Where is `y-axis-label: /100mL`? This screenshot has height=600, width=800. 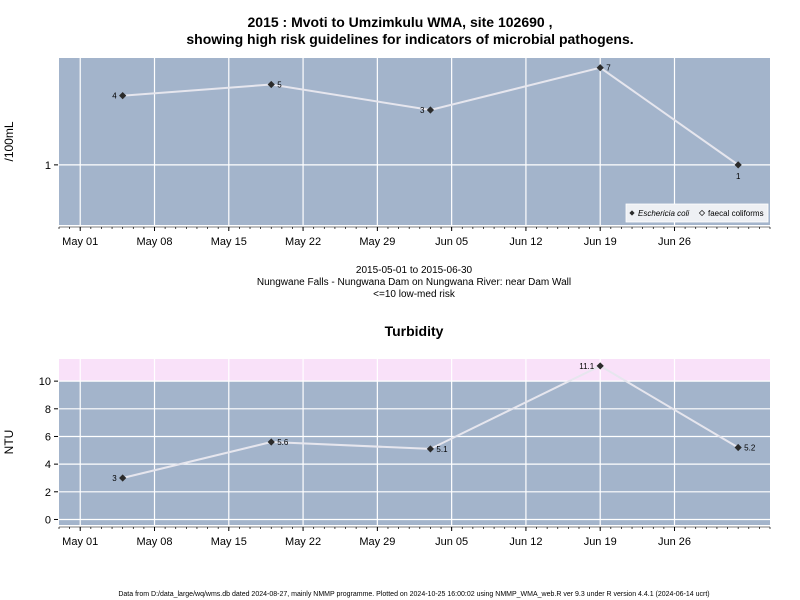
y-axis-label: /100mL is located at coordinates (9, 141).